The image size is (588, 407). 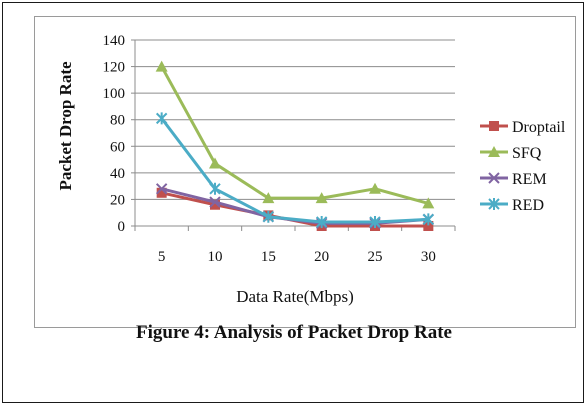 What do you see at coordinates (117, 121) in the screenshot?
I see `y-tick-label: 80` at bounding box center [117, 121].